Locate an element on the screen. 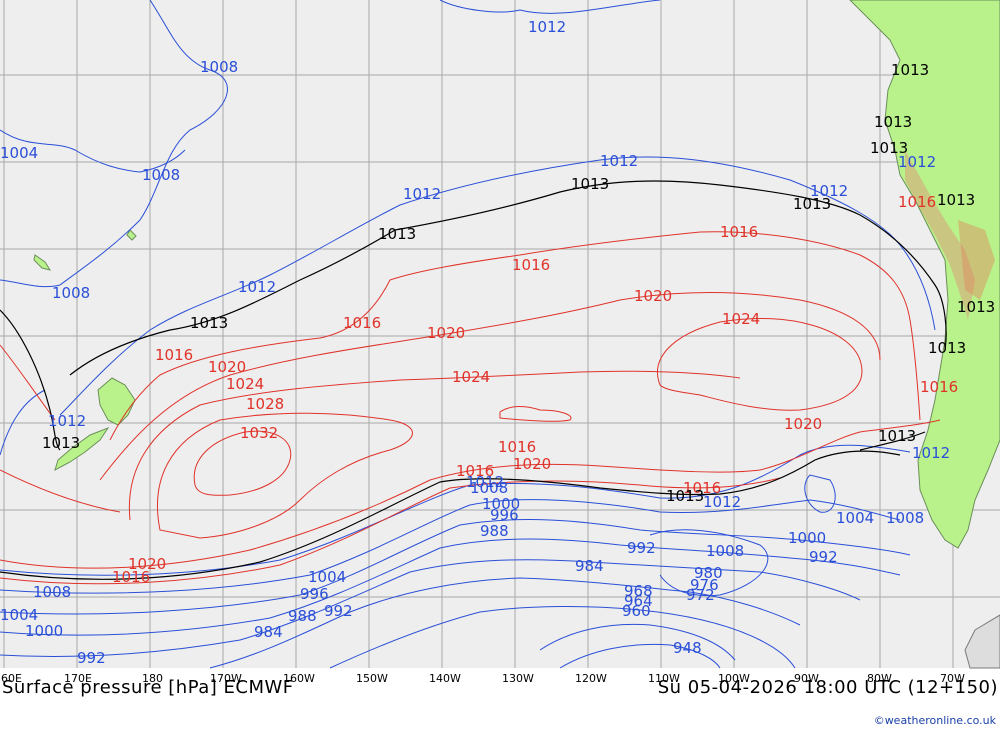  map-title: Surface pressure [hPa] ECMWF is located at coordinates (148, 687).